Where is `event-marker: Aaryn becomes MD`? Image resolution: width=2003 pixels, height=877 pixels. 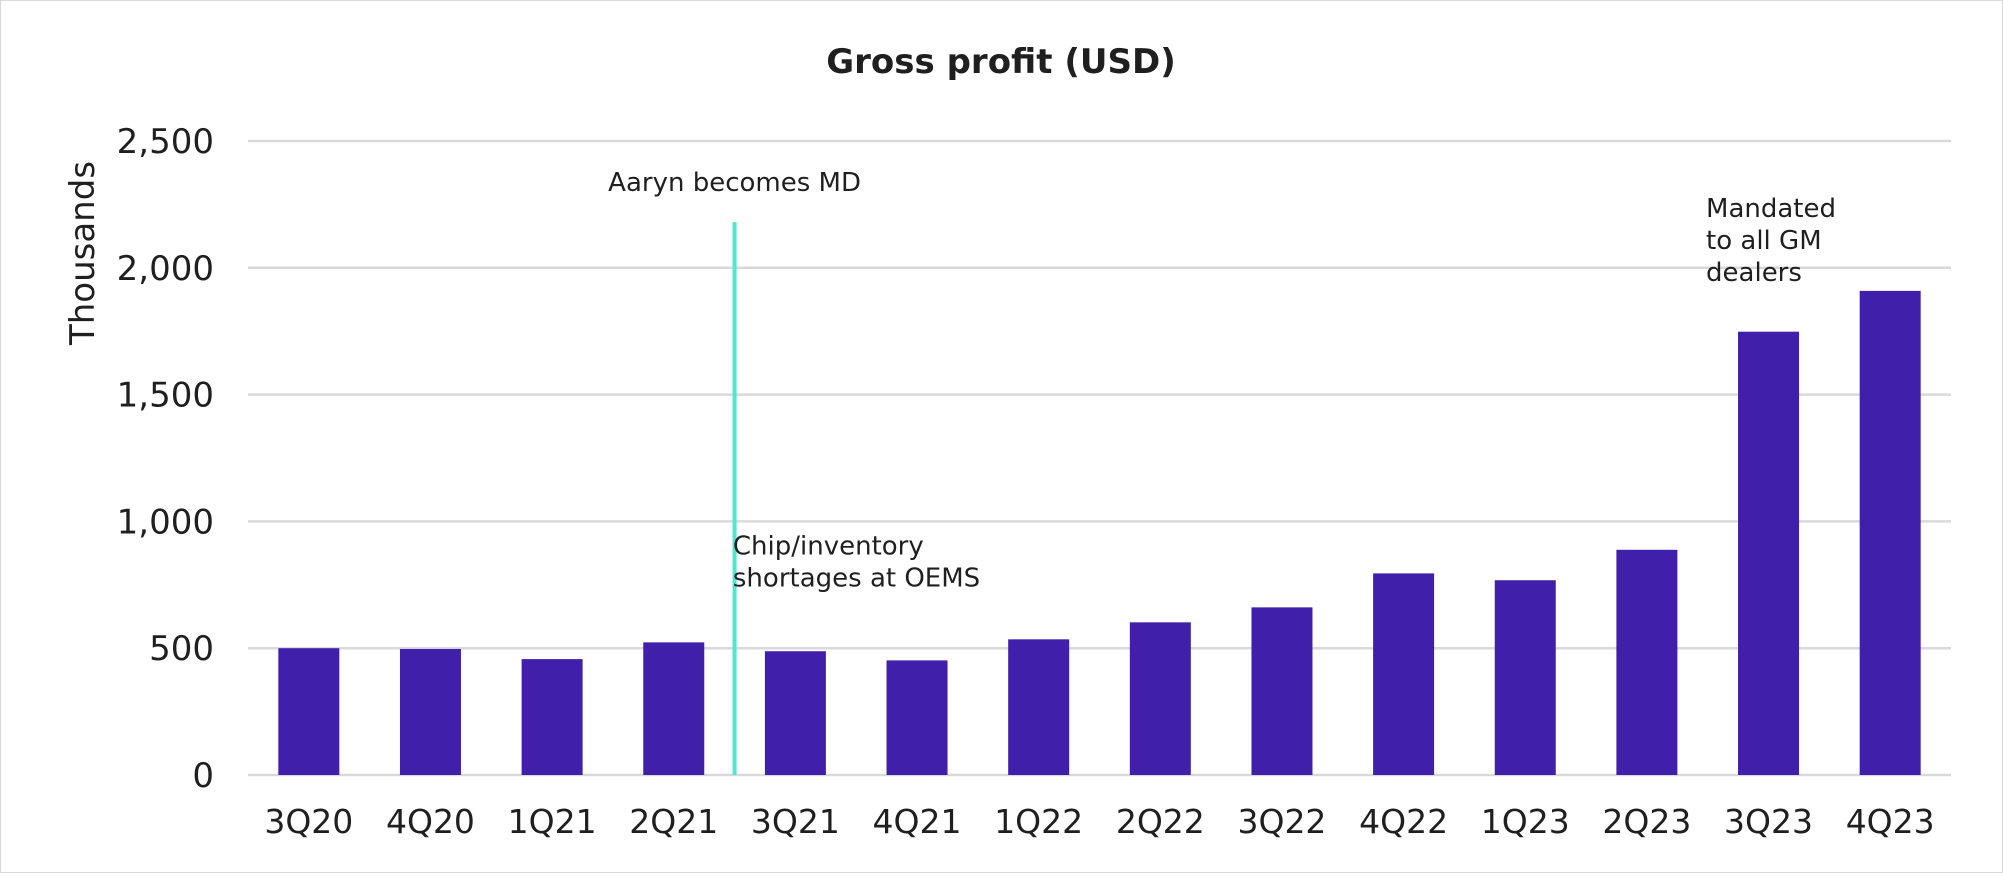
event-marker: Aaryn becomes MD is located at coordinates (734, 471).